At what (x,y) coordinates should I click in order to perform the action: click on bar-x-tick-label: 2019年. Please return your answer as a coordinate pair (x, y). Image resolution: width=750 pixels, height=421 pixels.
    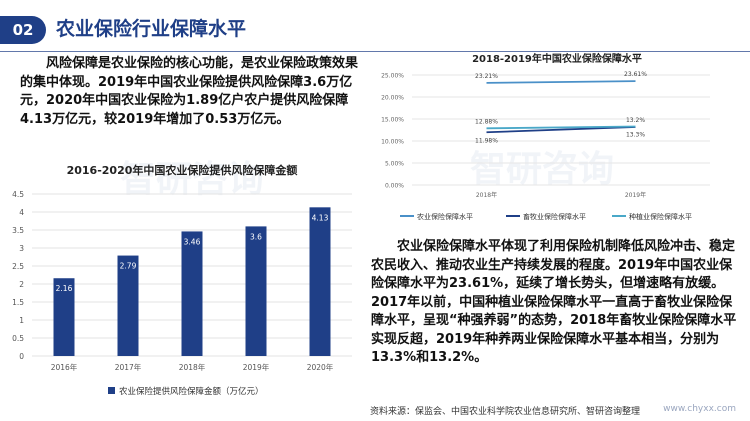
    Looking at the image, I should click on (256, 367).